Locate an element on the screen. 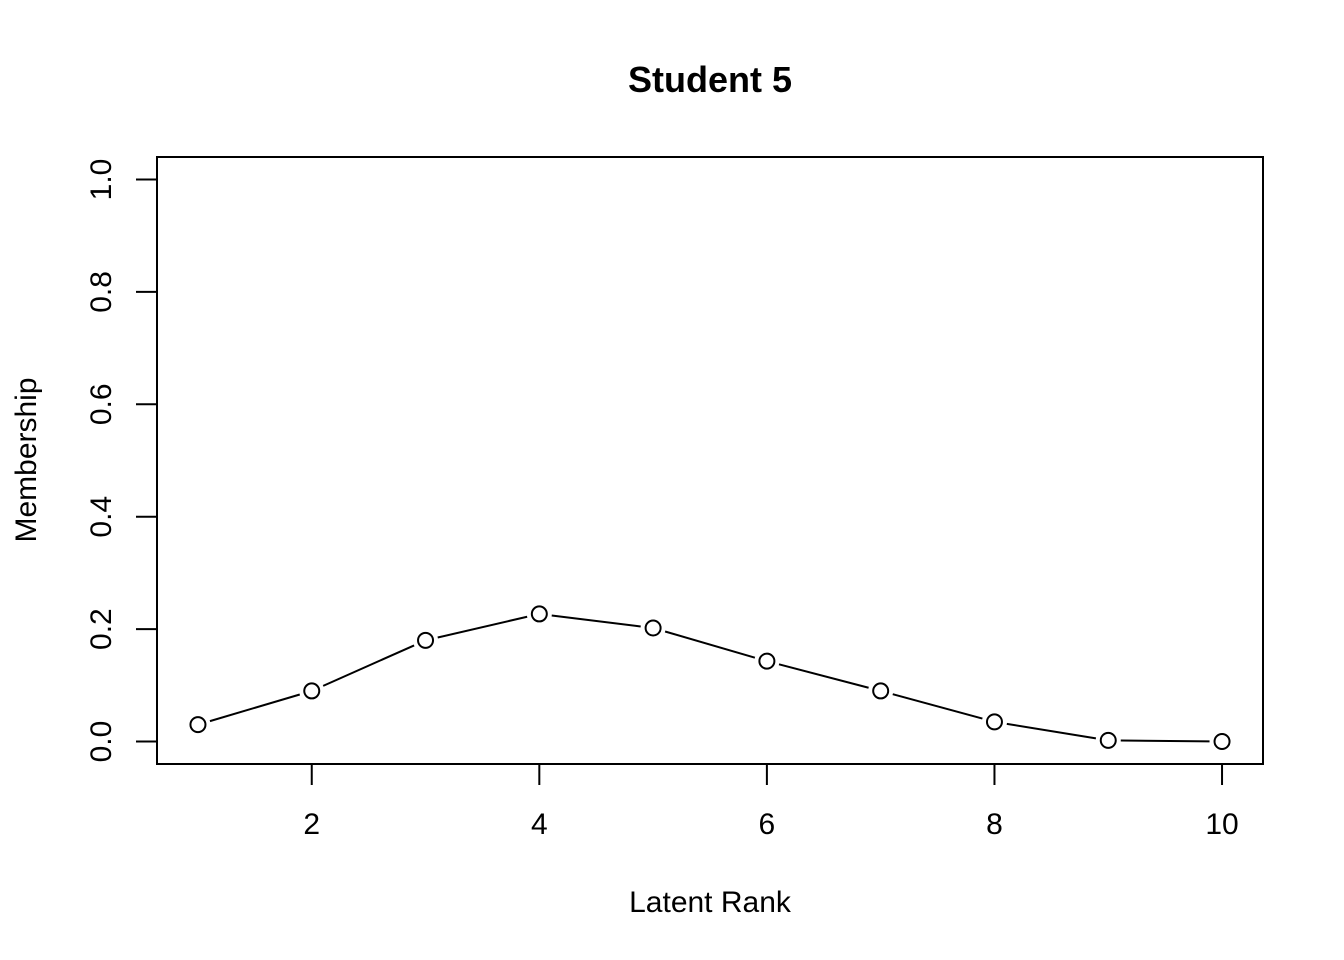 The image size is (1344, 960). x-axis-ticks: 2 4 6 8 10 is located at coordinates (771, 802).